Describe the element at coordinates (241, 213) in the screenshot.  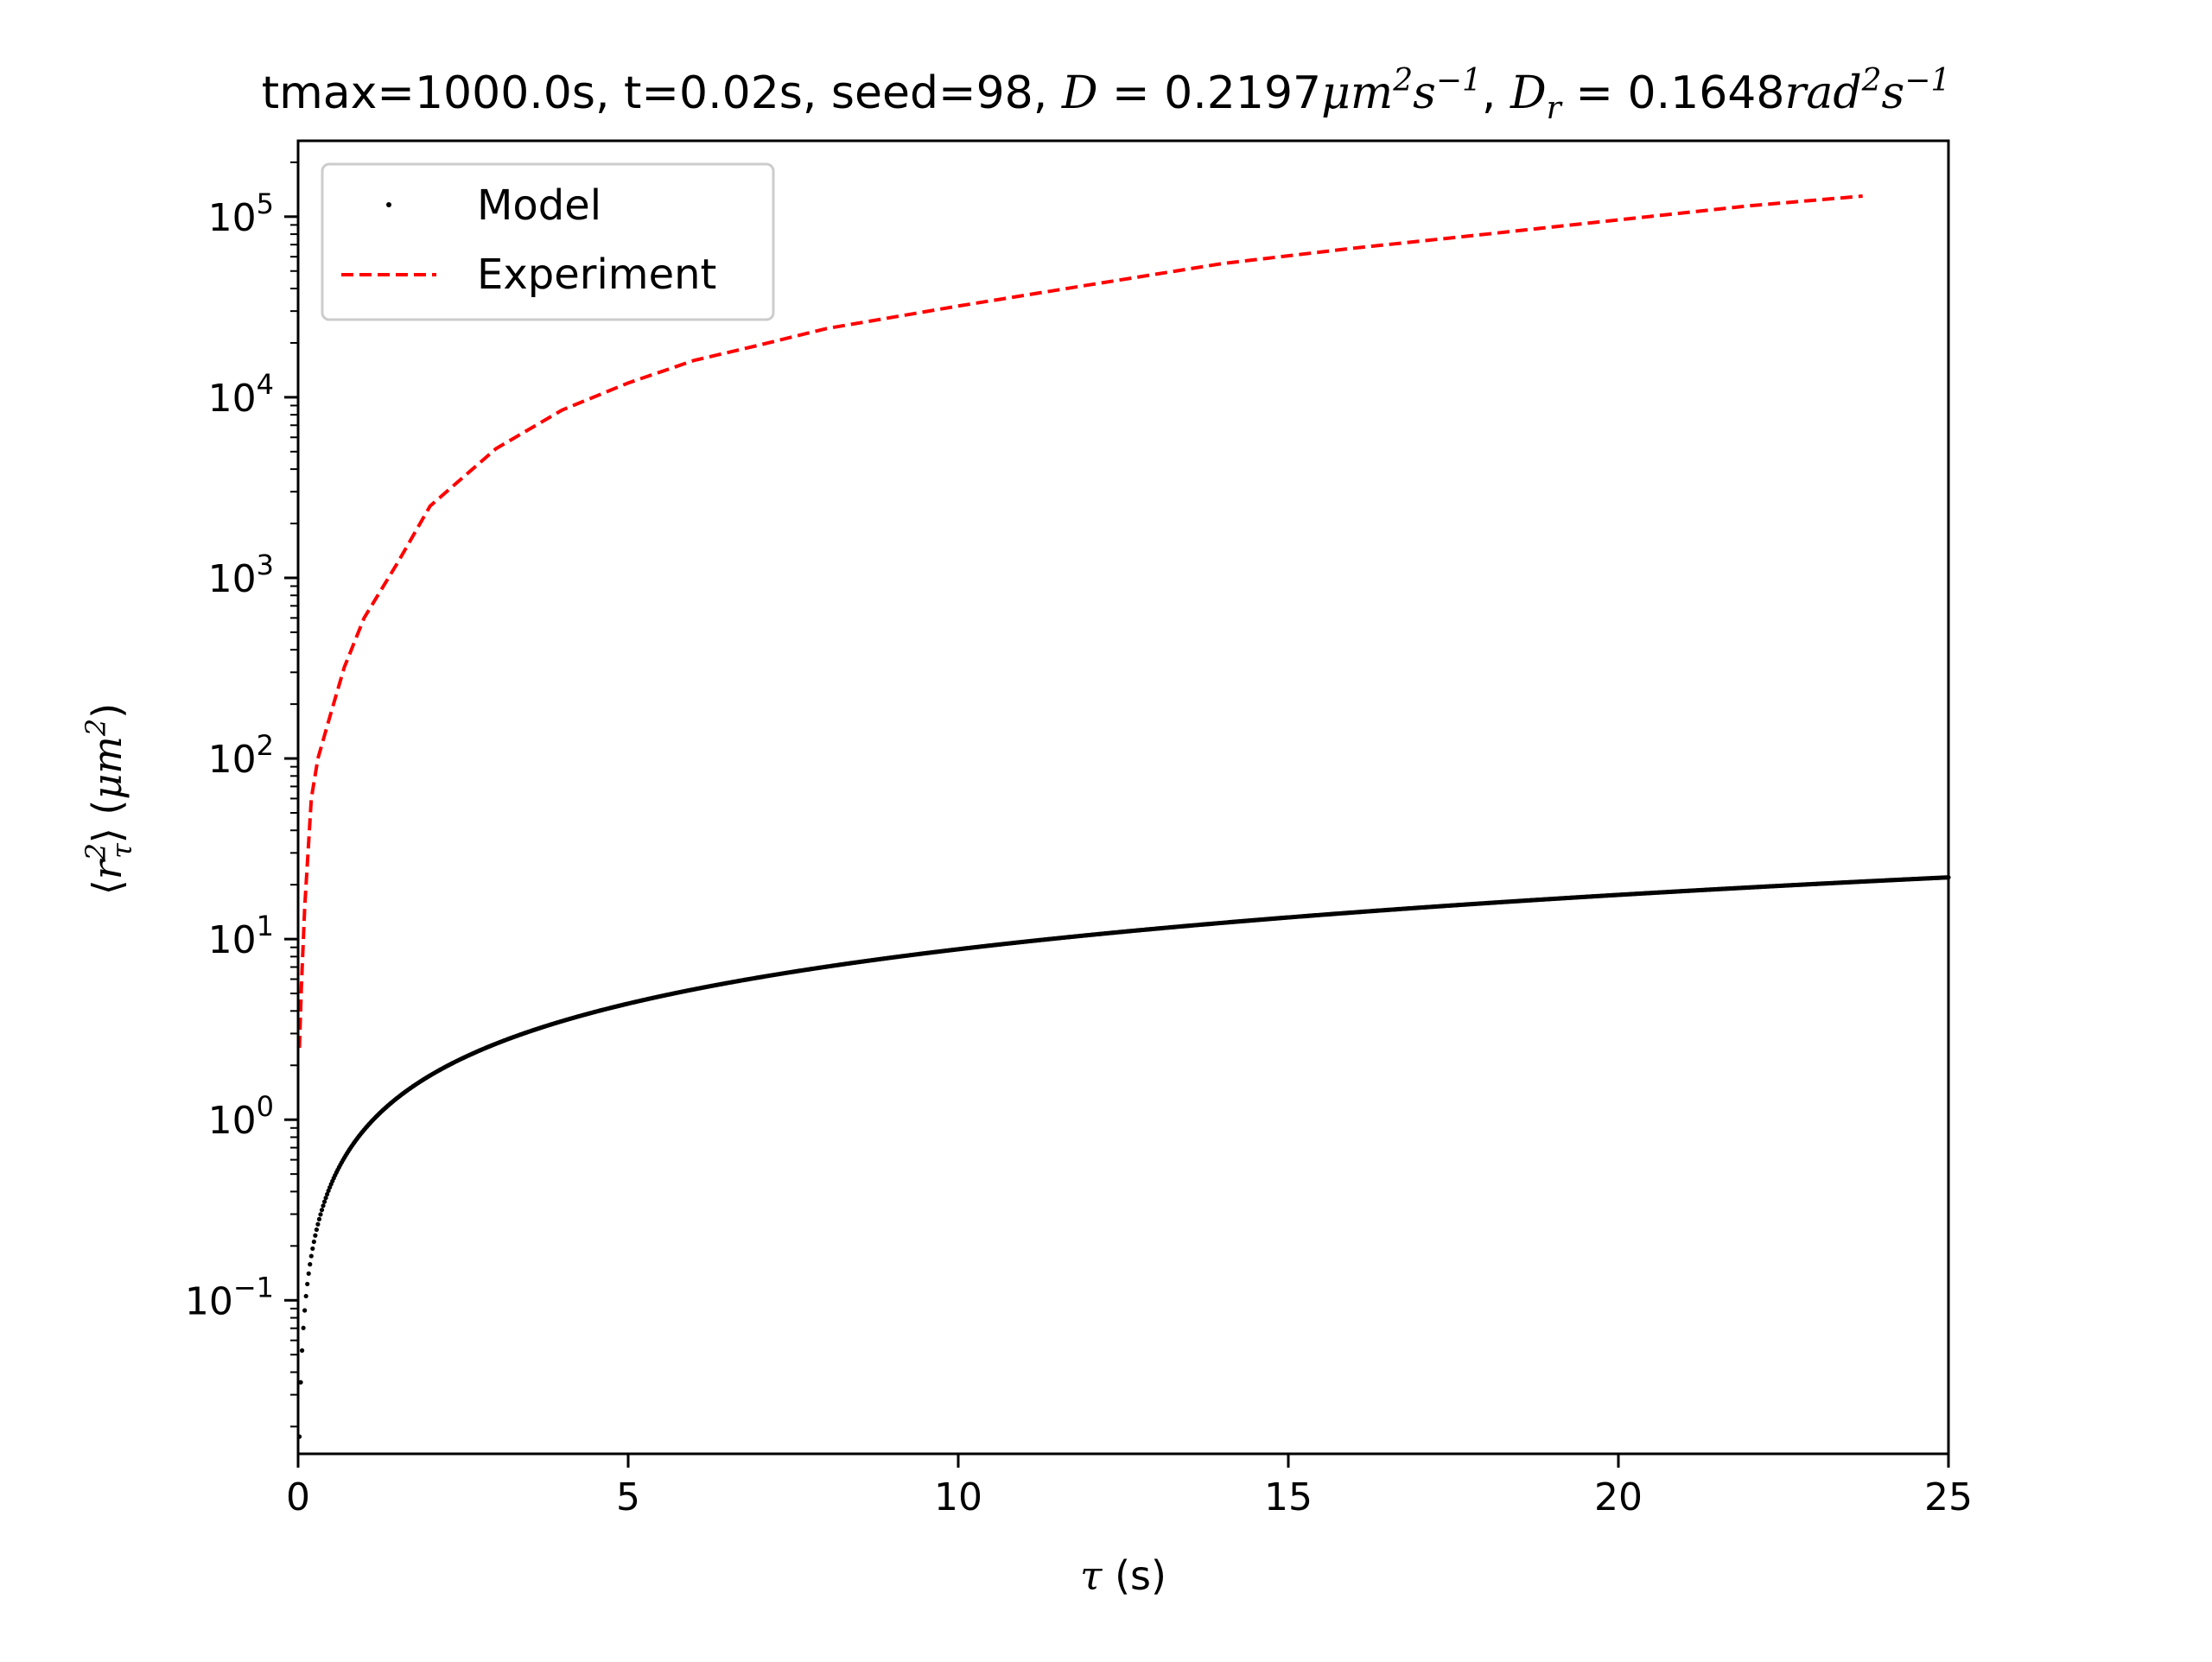
I see `y-tick-label: 10⁵` at that location.